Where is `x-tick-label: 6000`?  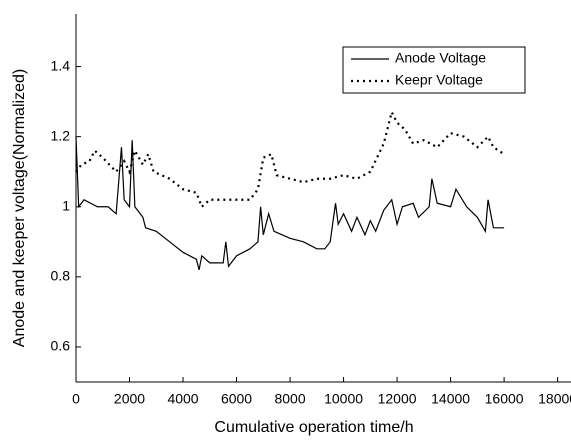 x-tick-label: 6000 is located at coordinates (236, 399).